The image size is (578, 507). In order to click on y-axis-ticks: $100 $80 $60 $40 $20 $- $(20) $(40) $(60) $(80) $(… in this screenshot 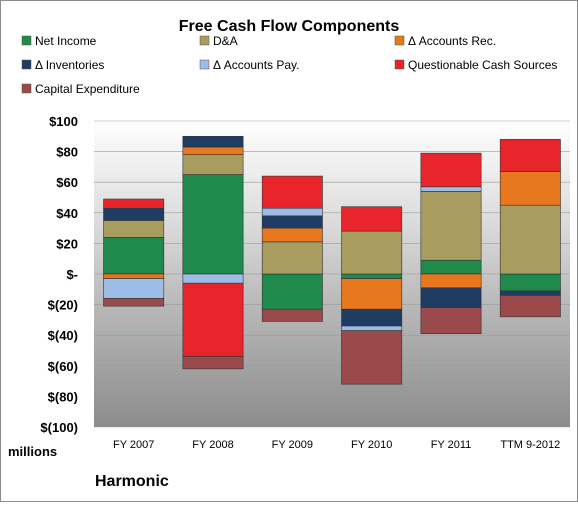, I will do `click(59, 274)`.